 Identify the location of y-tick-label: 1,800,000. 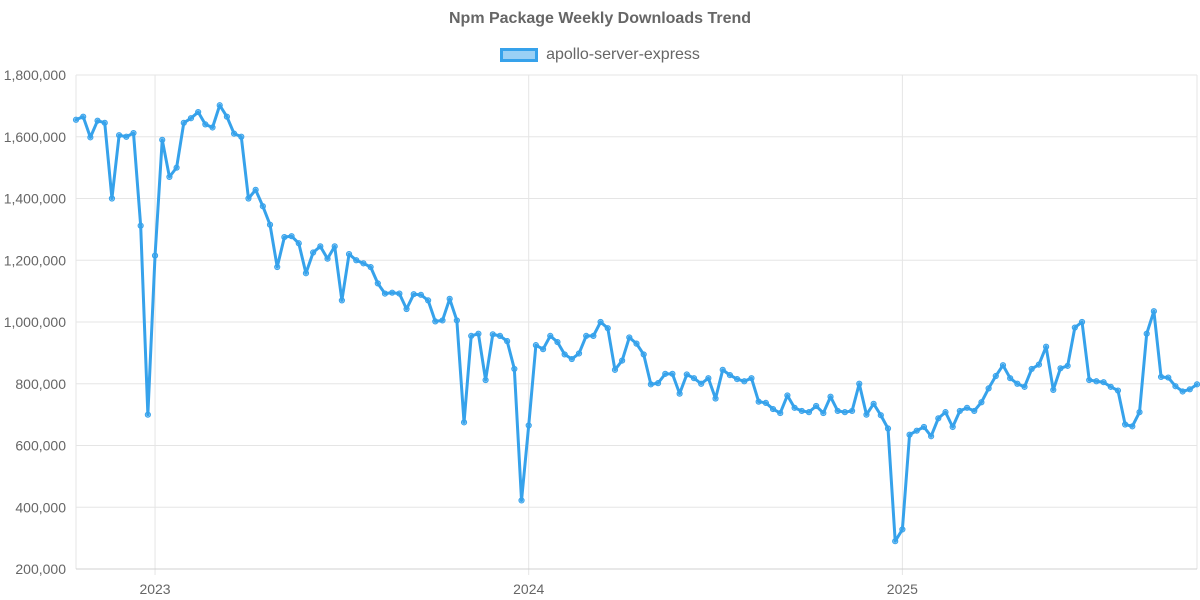
(35, 75).